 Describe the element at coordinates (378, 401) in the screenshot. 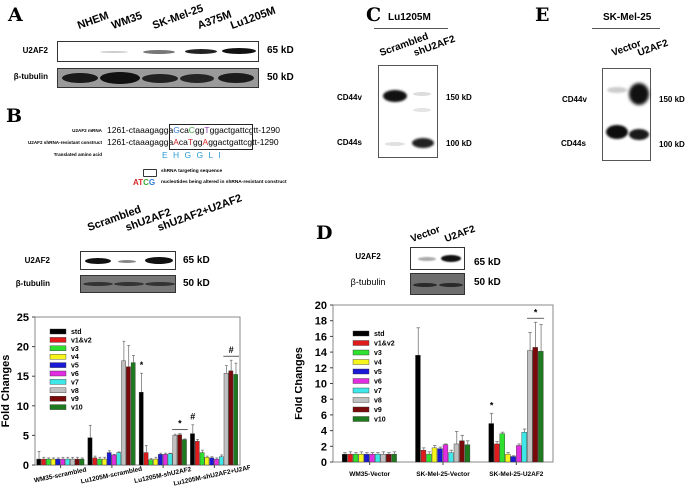

I see `legend-label: v8` at that location.